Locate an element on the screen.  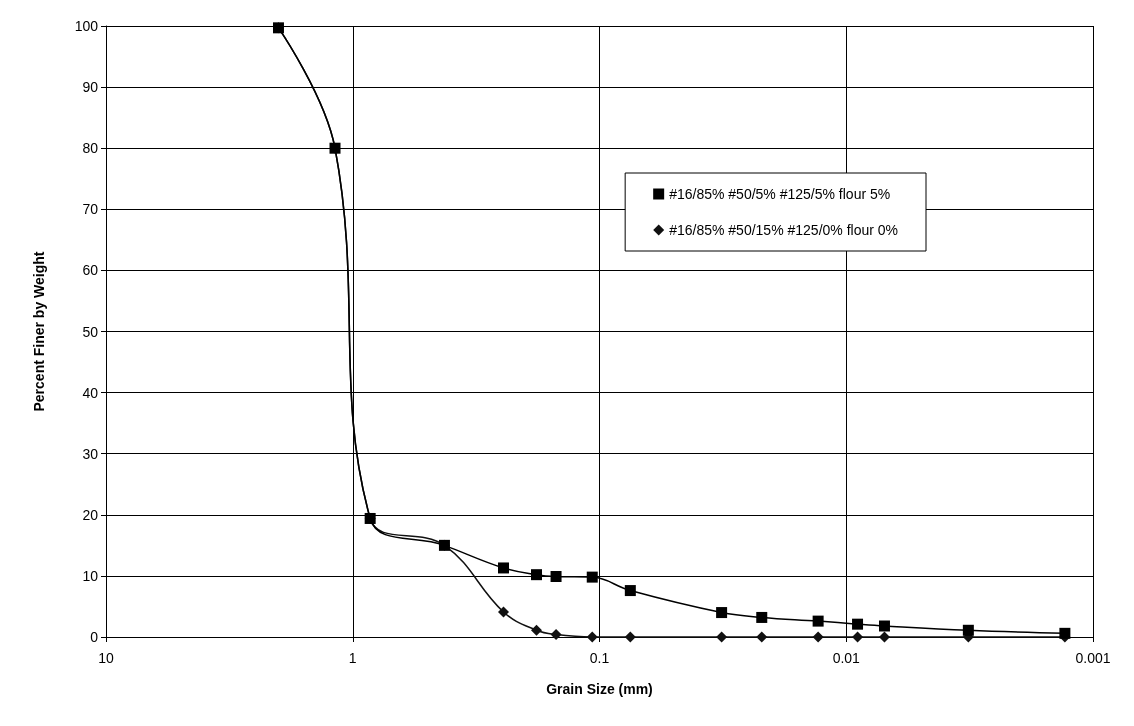
x-tick-label: 10 is located at coordinates (106, 658).